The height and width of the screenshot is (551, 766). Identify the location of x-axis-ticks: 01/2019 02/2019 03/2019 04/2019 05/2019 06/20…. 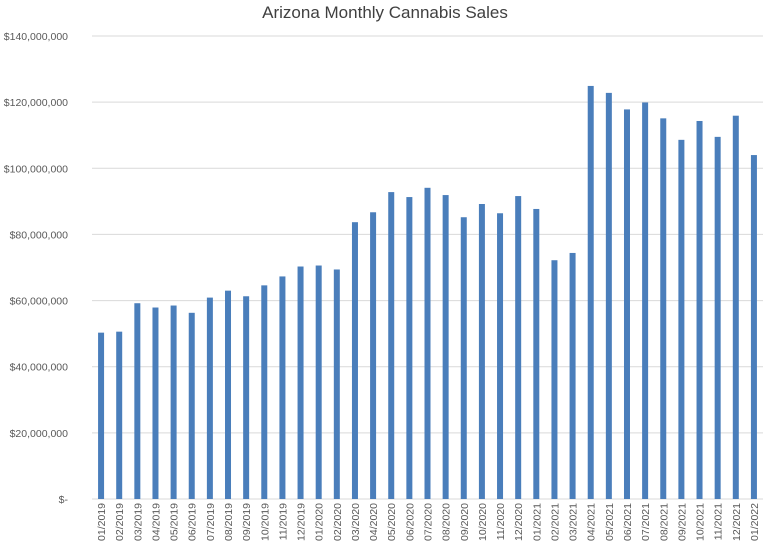
(428, 522).